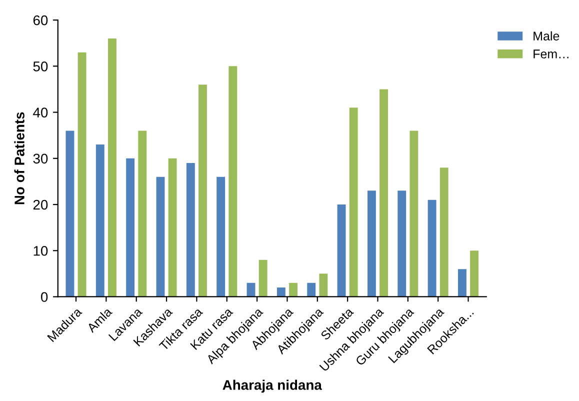  Describe the element at coordinates (41, 251) in the screenshot. I see `y-tick-label: 10` at that location.